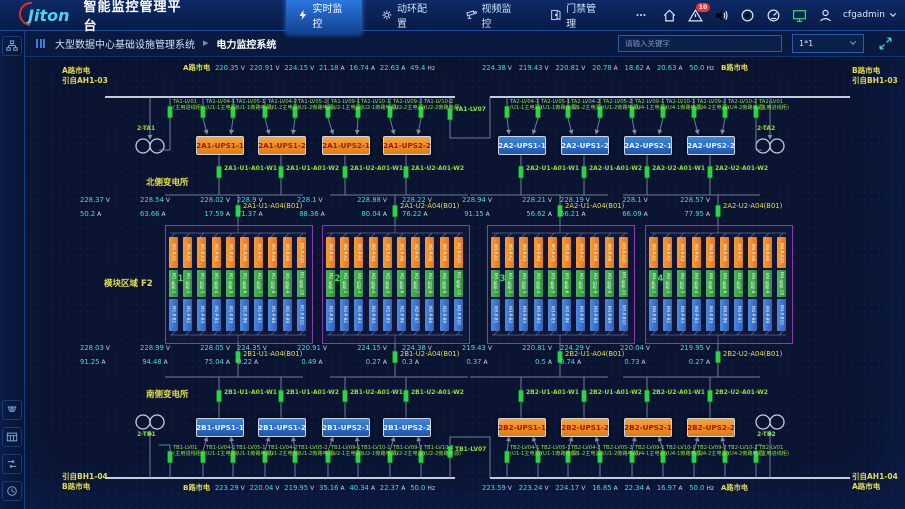 This screenshot has height=509, width=905. I want to click on breaker-TB1-LV01, so click(170, 457).